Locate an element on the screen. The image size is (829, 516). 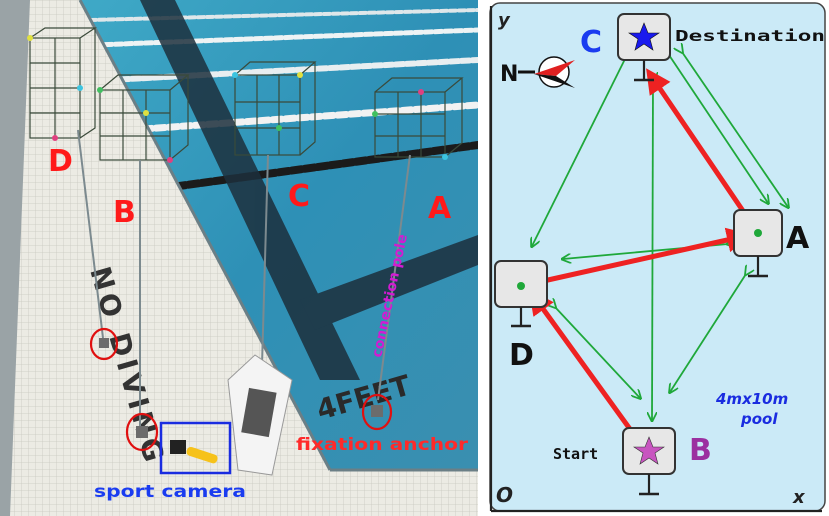
node-c: C Destination is located at coordinates (702, 47).